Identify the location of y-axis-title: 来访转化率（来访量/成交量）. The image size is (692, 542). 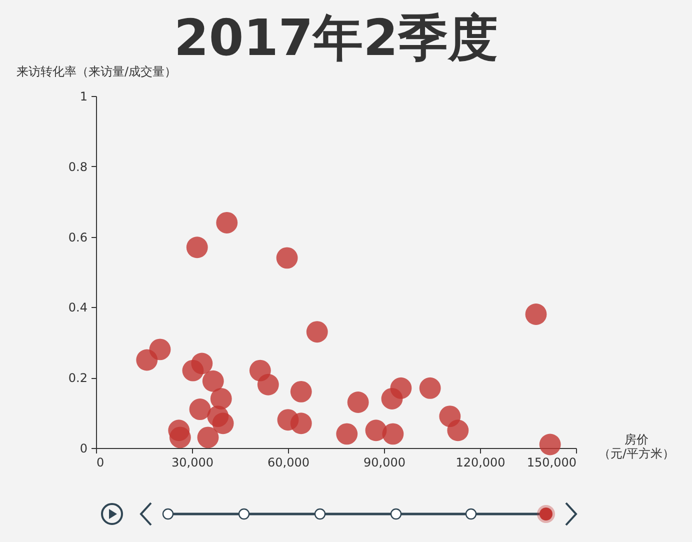
(96, 71).